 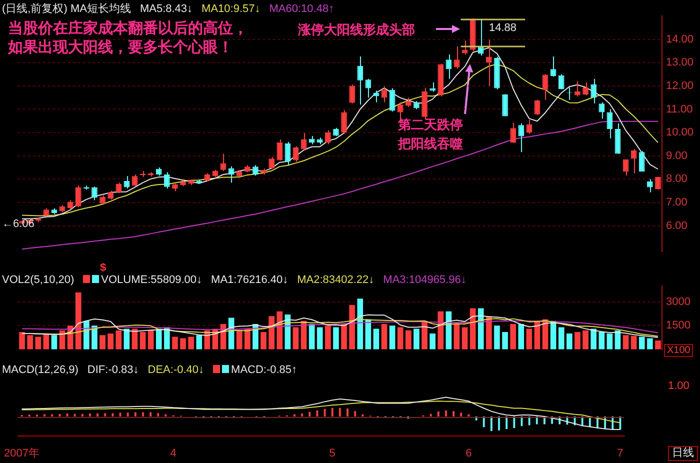 What do you see at coordinates (679, 350) in the screenshot?
I see `text: X100` at bounding box center [679, 350].